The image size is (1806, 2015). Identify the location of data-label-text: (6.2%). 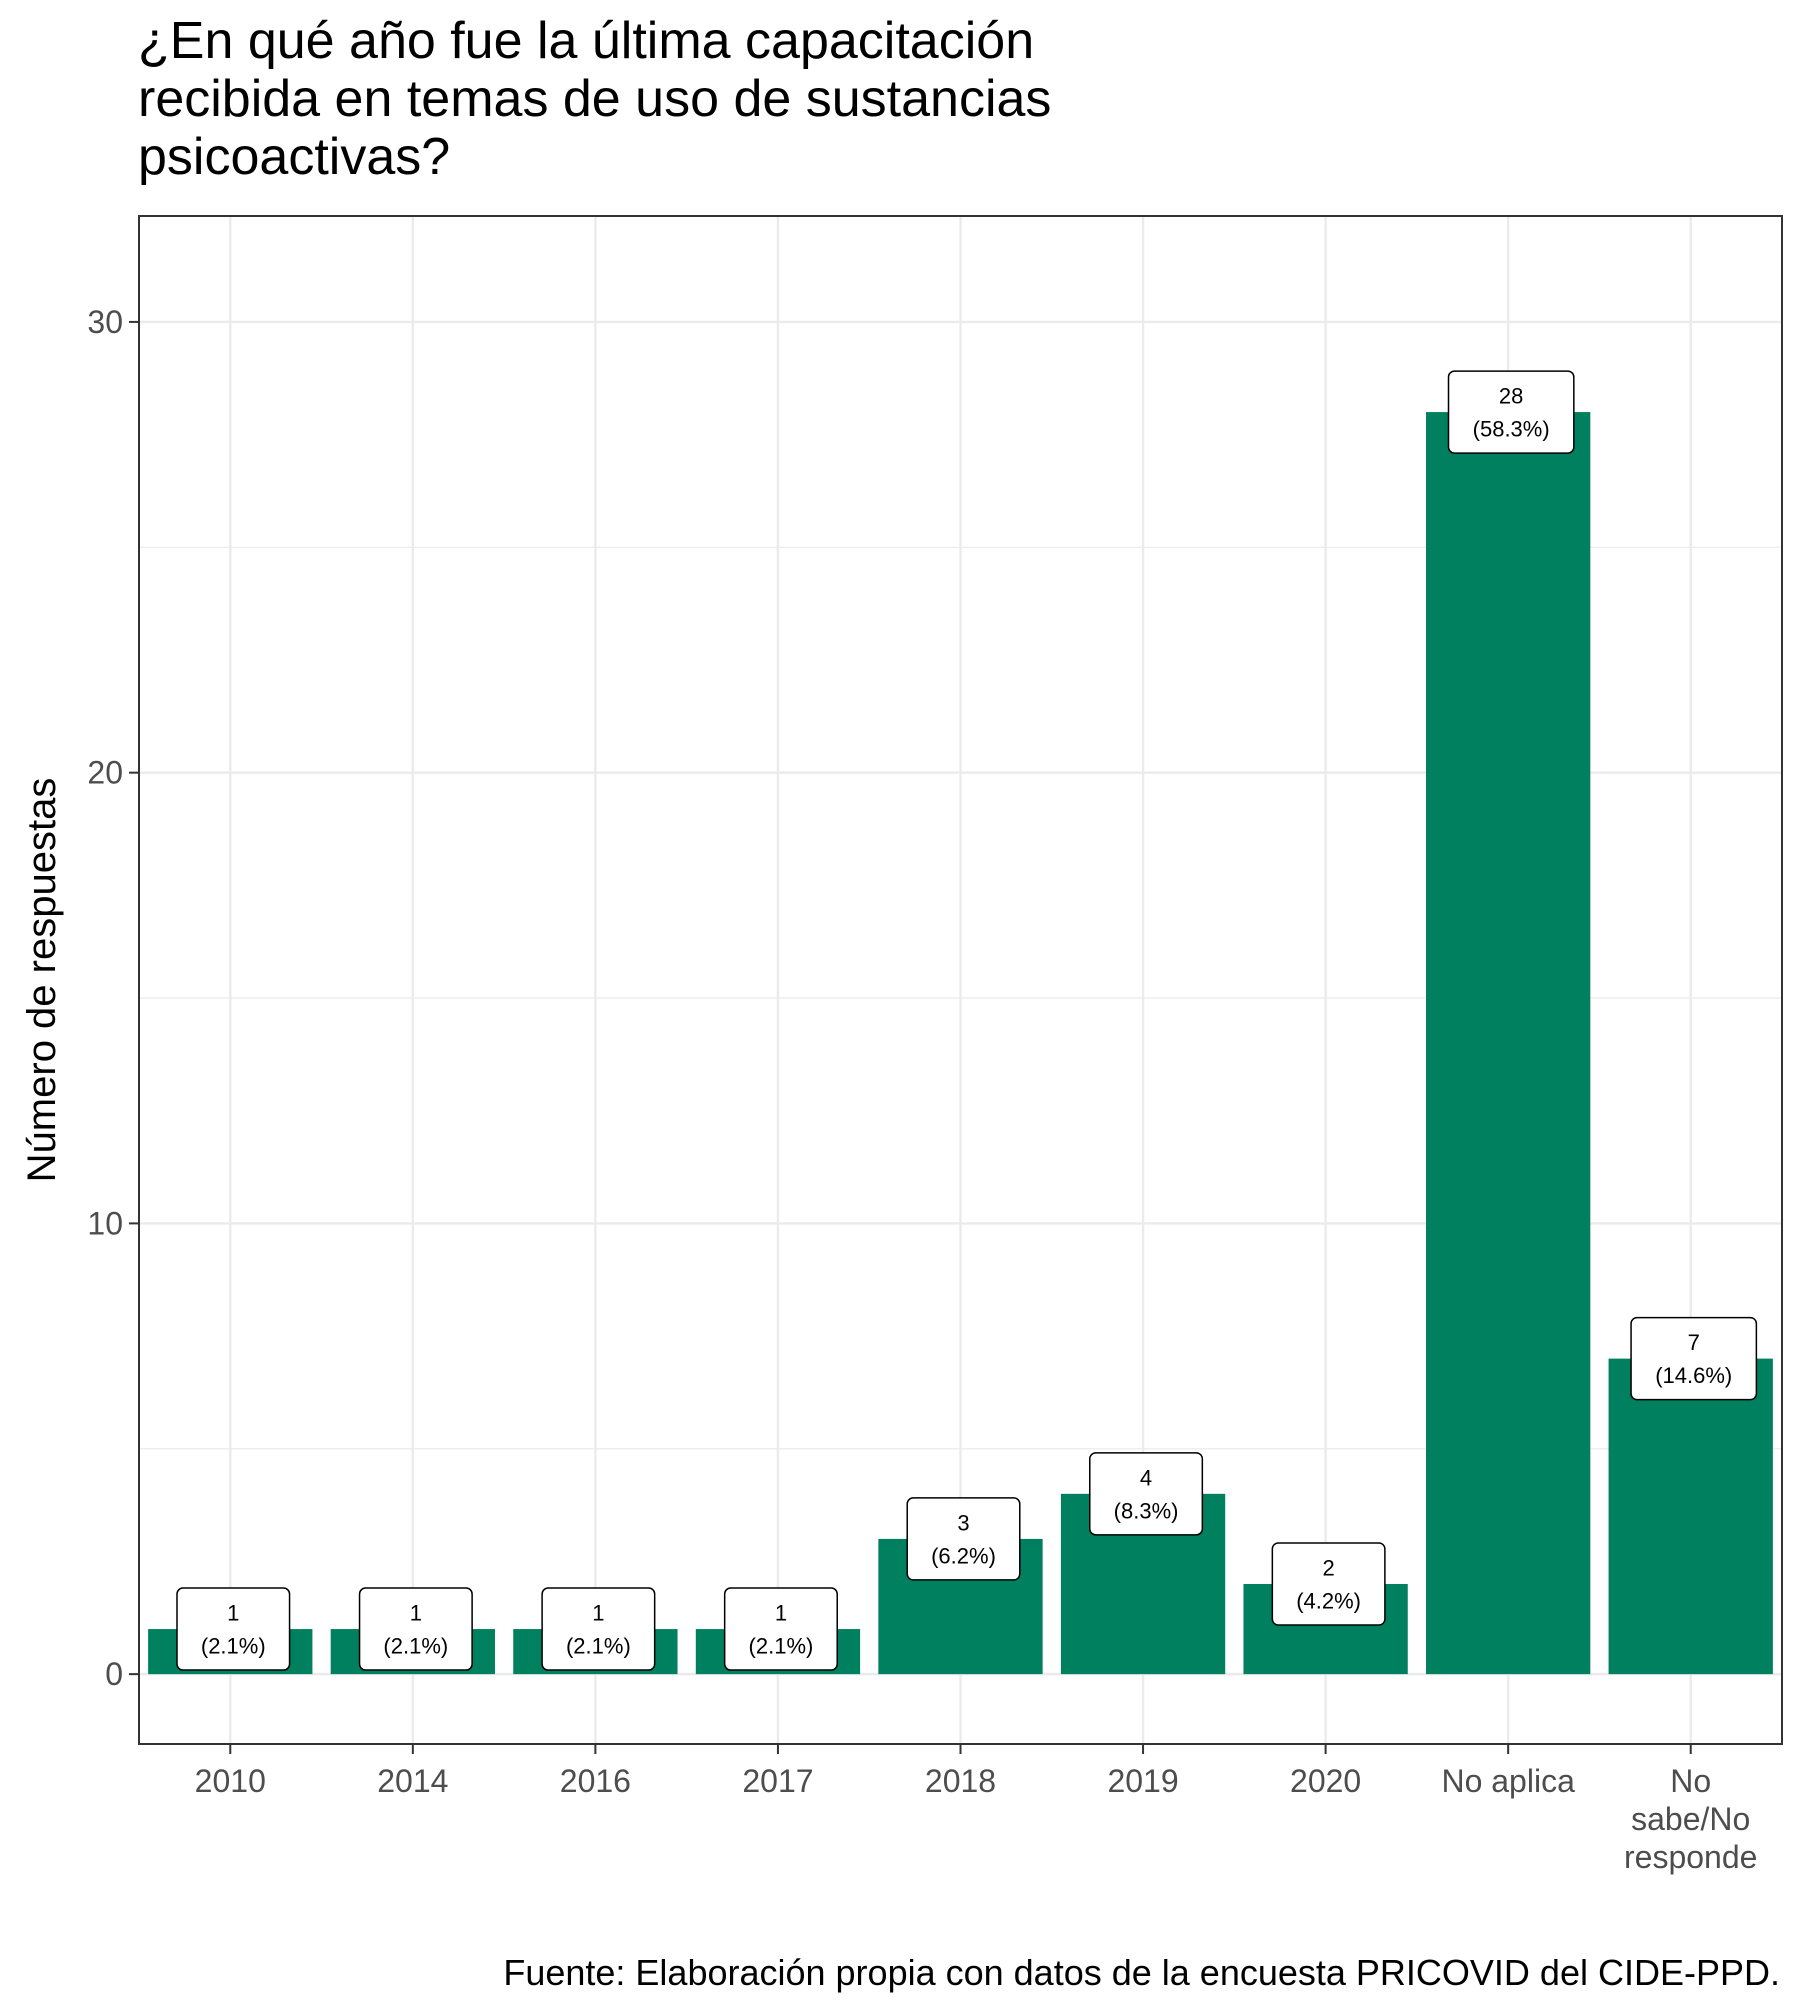
(963, 1555).